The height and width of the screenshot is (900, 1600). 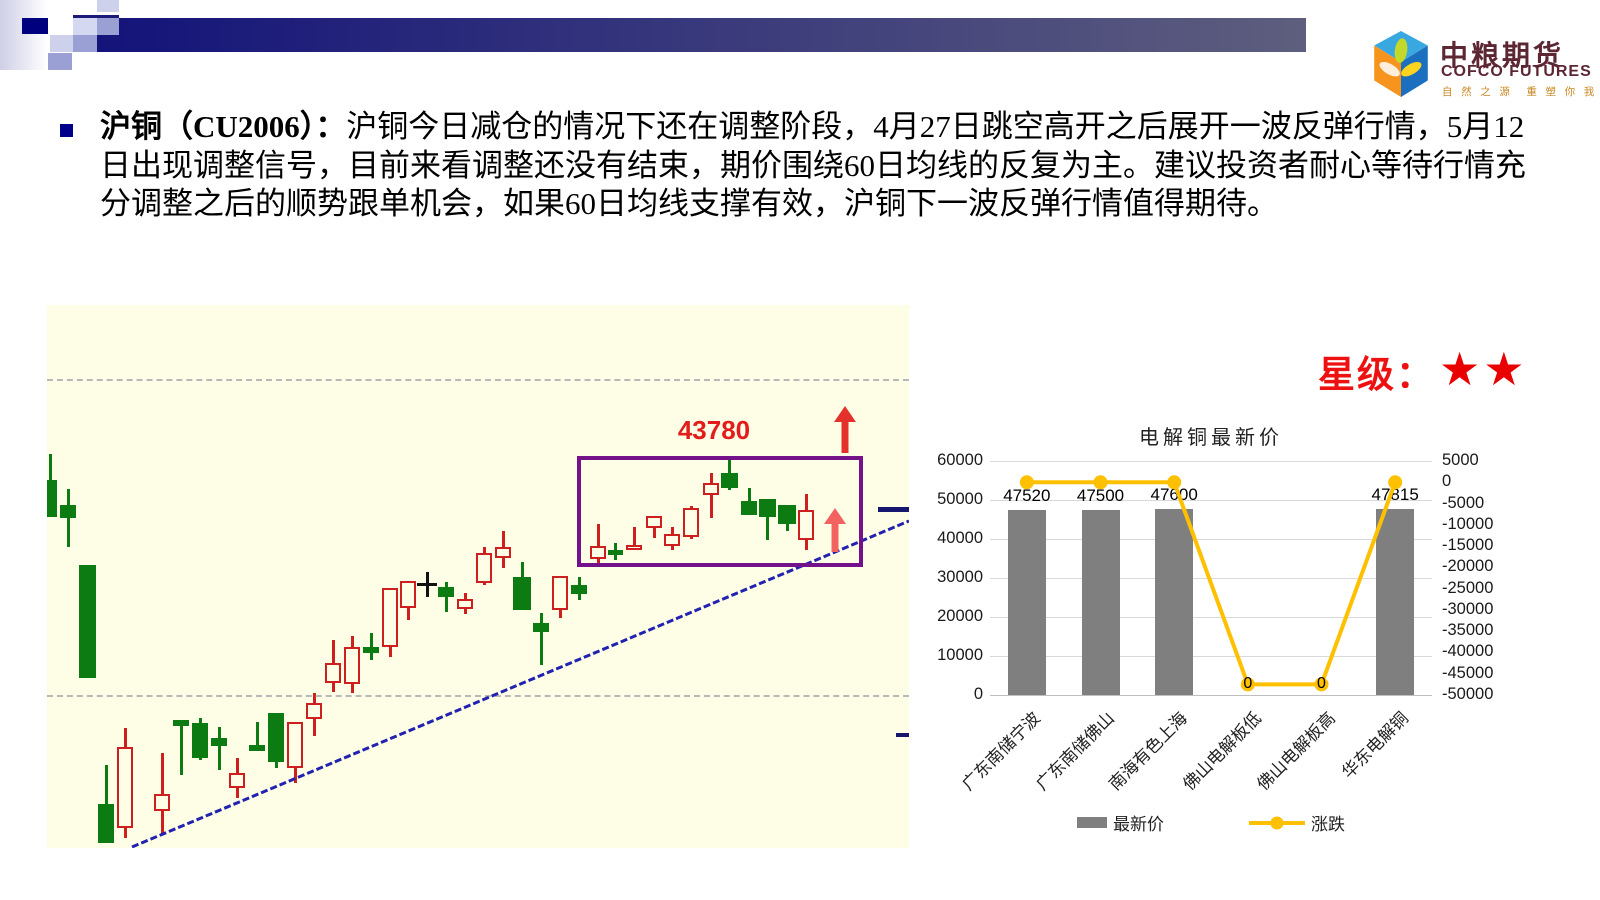 What do you see at coordinates (1516, 71) in the screenshot?
I see `logo-brand-en: COFCO FUTURES` at bounding box center [1516, 71].